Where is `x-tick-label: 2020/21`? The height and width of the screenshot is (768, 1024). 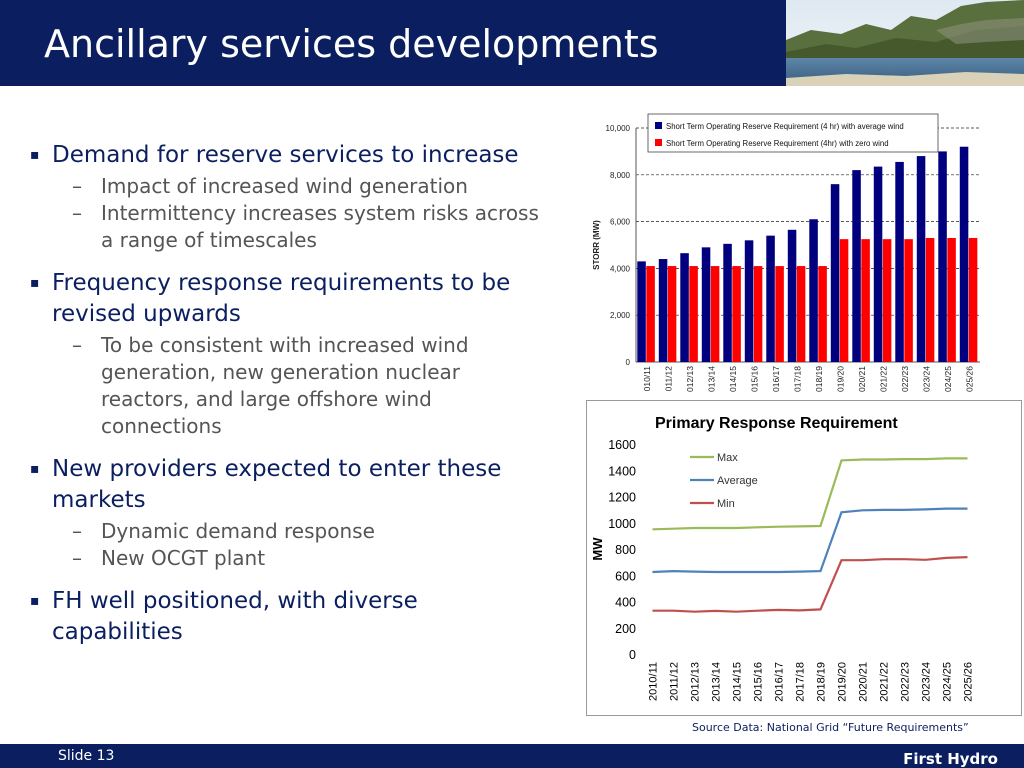 x-tick-label: 2020/21 is located at coordinates (864, 682).